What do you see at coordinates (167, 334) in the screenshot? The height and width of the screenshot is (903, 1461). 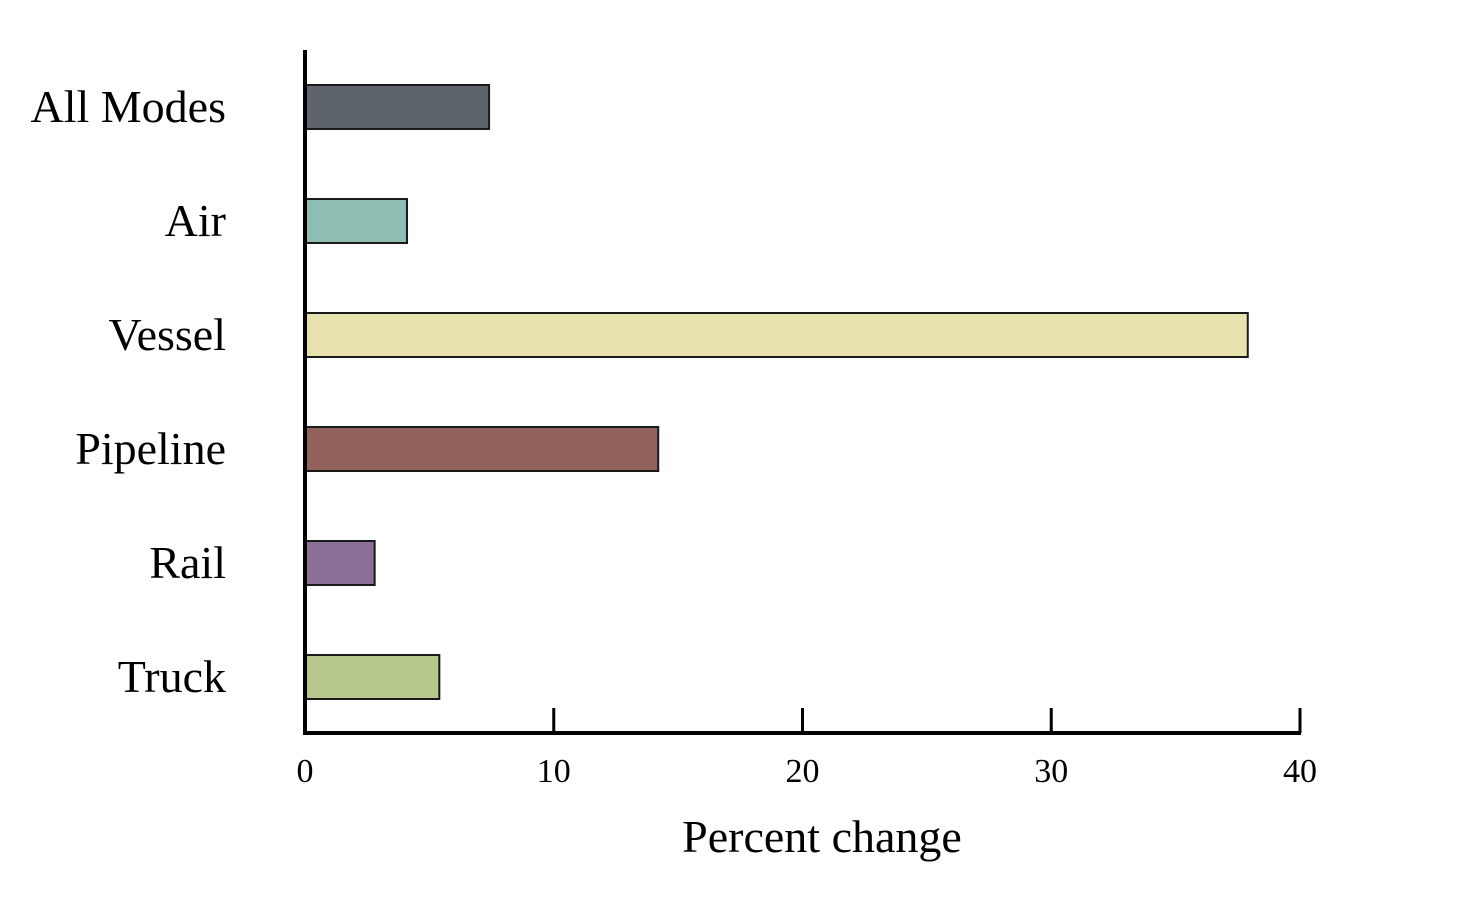 I see `category-label: Vessel` at bounding box center [167, 334].